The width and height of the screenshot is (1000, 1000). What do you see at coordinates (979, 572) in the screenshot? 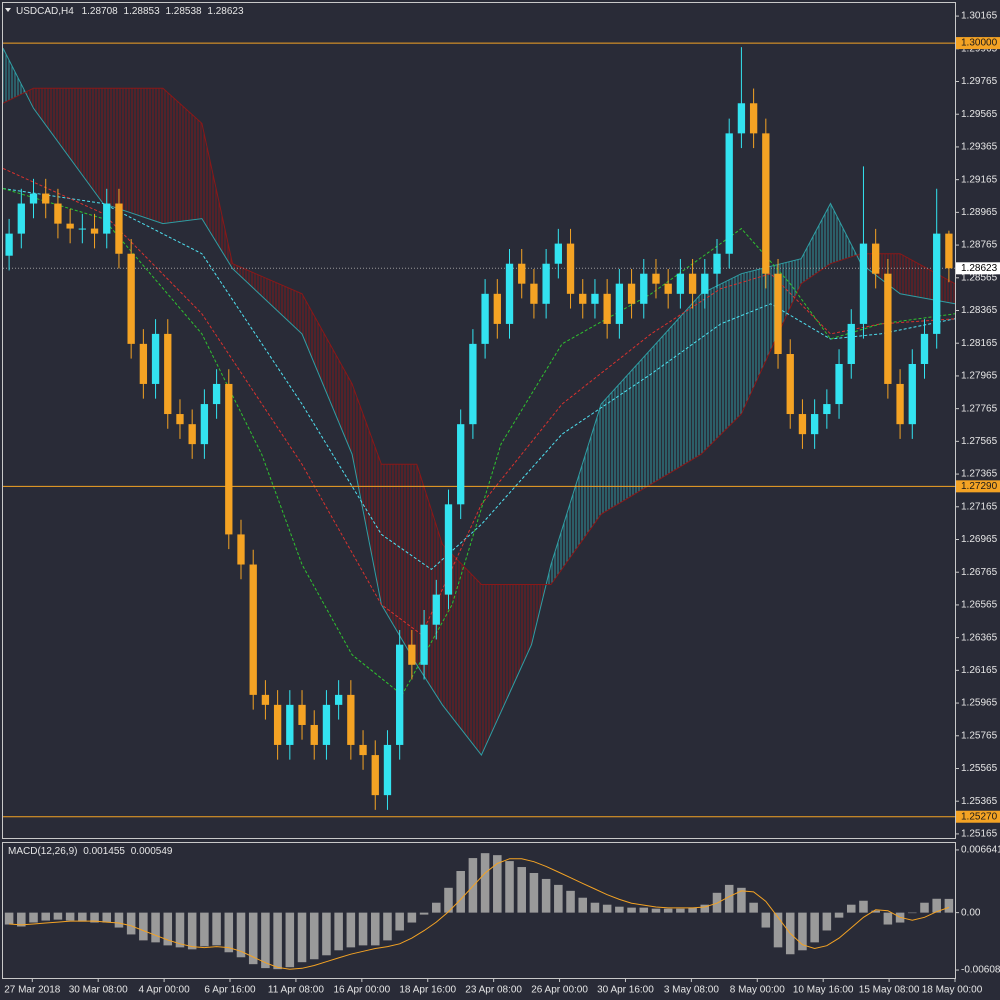
I see `y-tick-label: 1.26765` at bounding box center [979, 572].